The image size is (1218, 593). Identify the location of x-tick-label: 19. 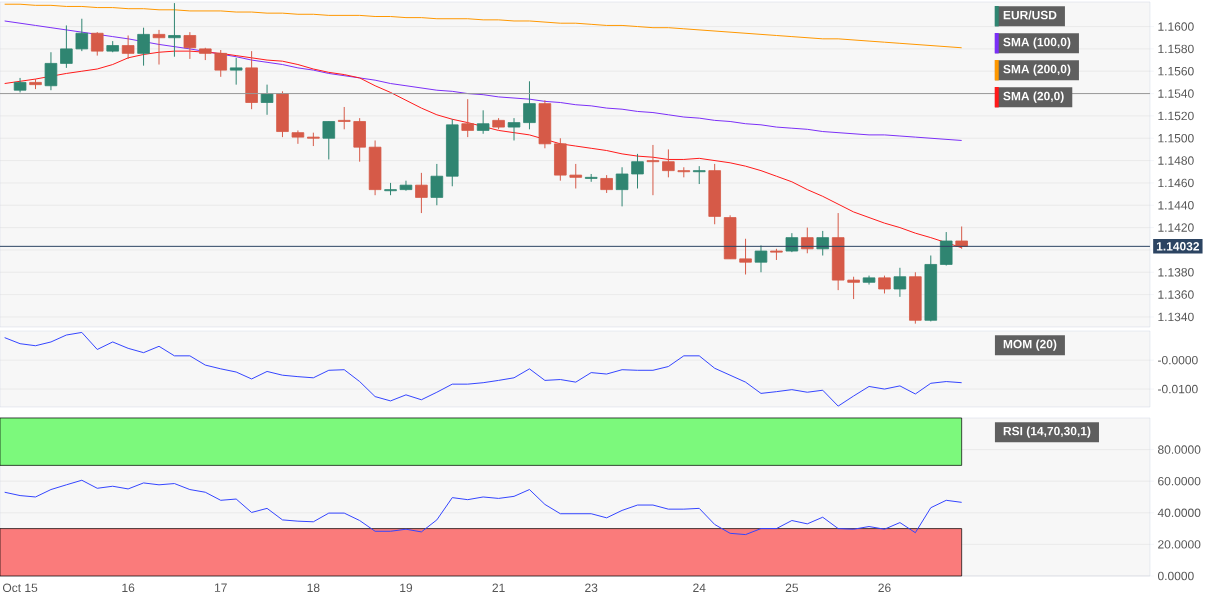
(406, 588).